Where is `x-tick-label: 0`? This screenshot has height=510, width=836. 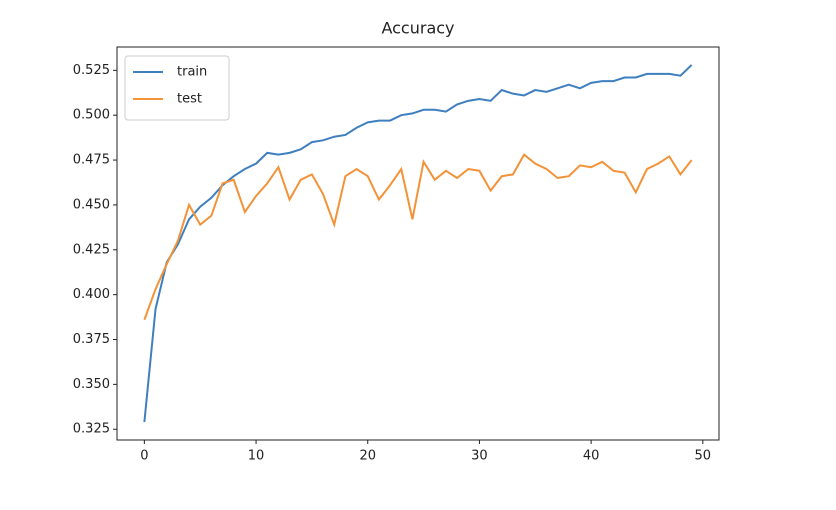
x-tick-label: 0 is located at coordinates (144, 456).